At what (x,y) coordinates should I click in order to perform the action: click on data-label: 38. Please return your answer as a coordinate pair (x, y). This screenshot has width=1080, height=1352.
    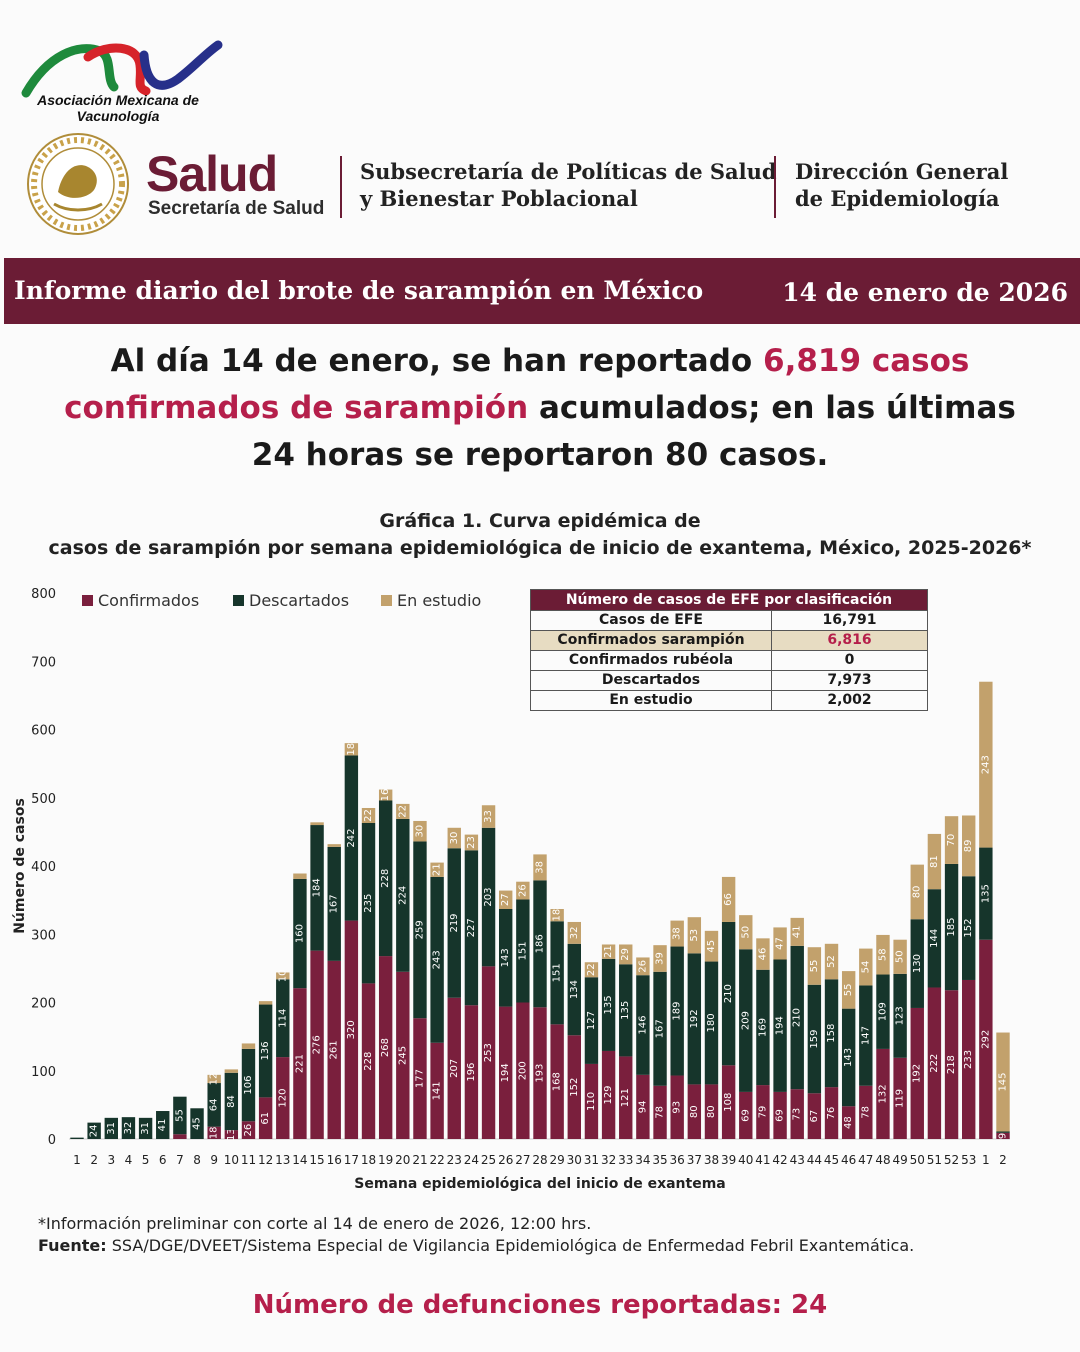
    Looking at the image, I should click on (540, 867).